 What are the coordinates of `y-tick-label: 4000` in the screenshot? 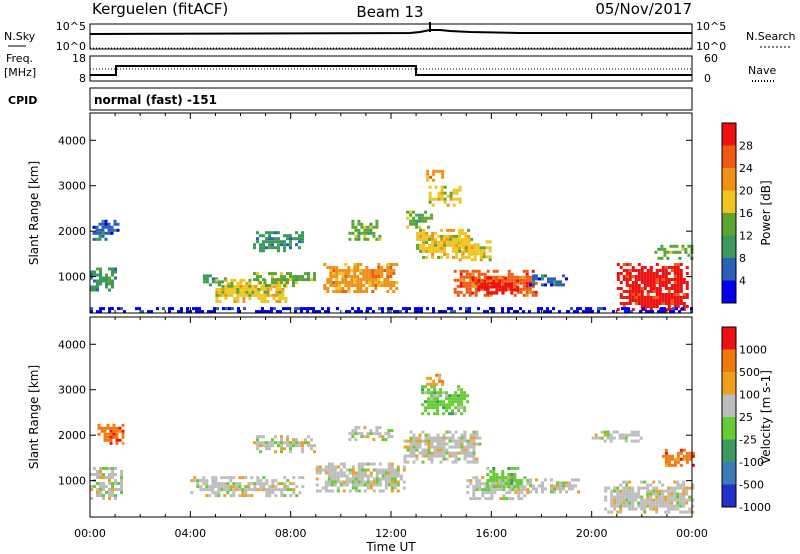 It's located at (72, 344).